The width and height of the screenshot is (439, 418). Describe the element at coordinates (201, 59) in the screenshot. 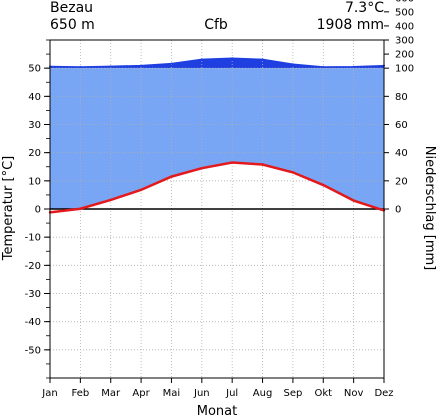

I see `precipitation-point-jun` at that location.